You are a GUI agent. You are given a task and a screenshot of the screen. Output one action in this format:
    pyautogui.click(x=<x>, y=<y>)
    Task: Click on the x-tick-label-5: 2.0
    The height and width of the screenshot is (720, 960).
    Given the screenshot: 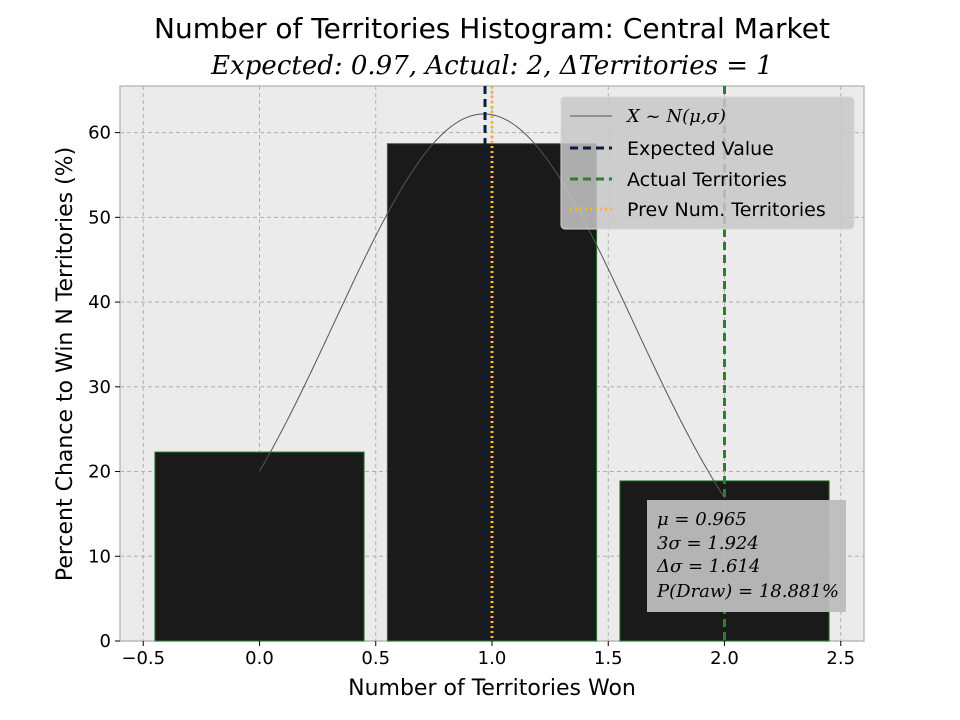 What is the action you would take?
    pyautogui.click(x=724, y=658)
    